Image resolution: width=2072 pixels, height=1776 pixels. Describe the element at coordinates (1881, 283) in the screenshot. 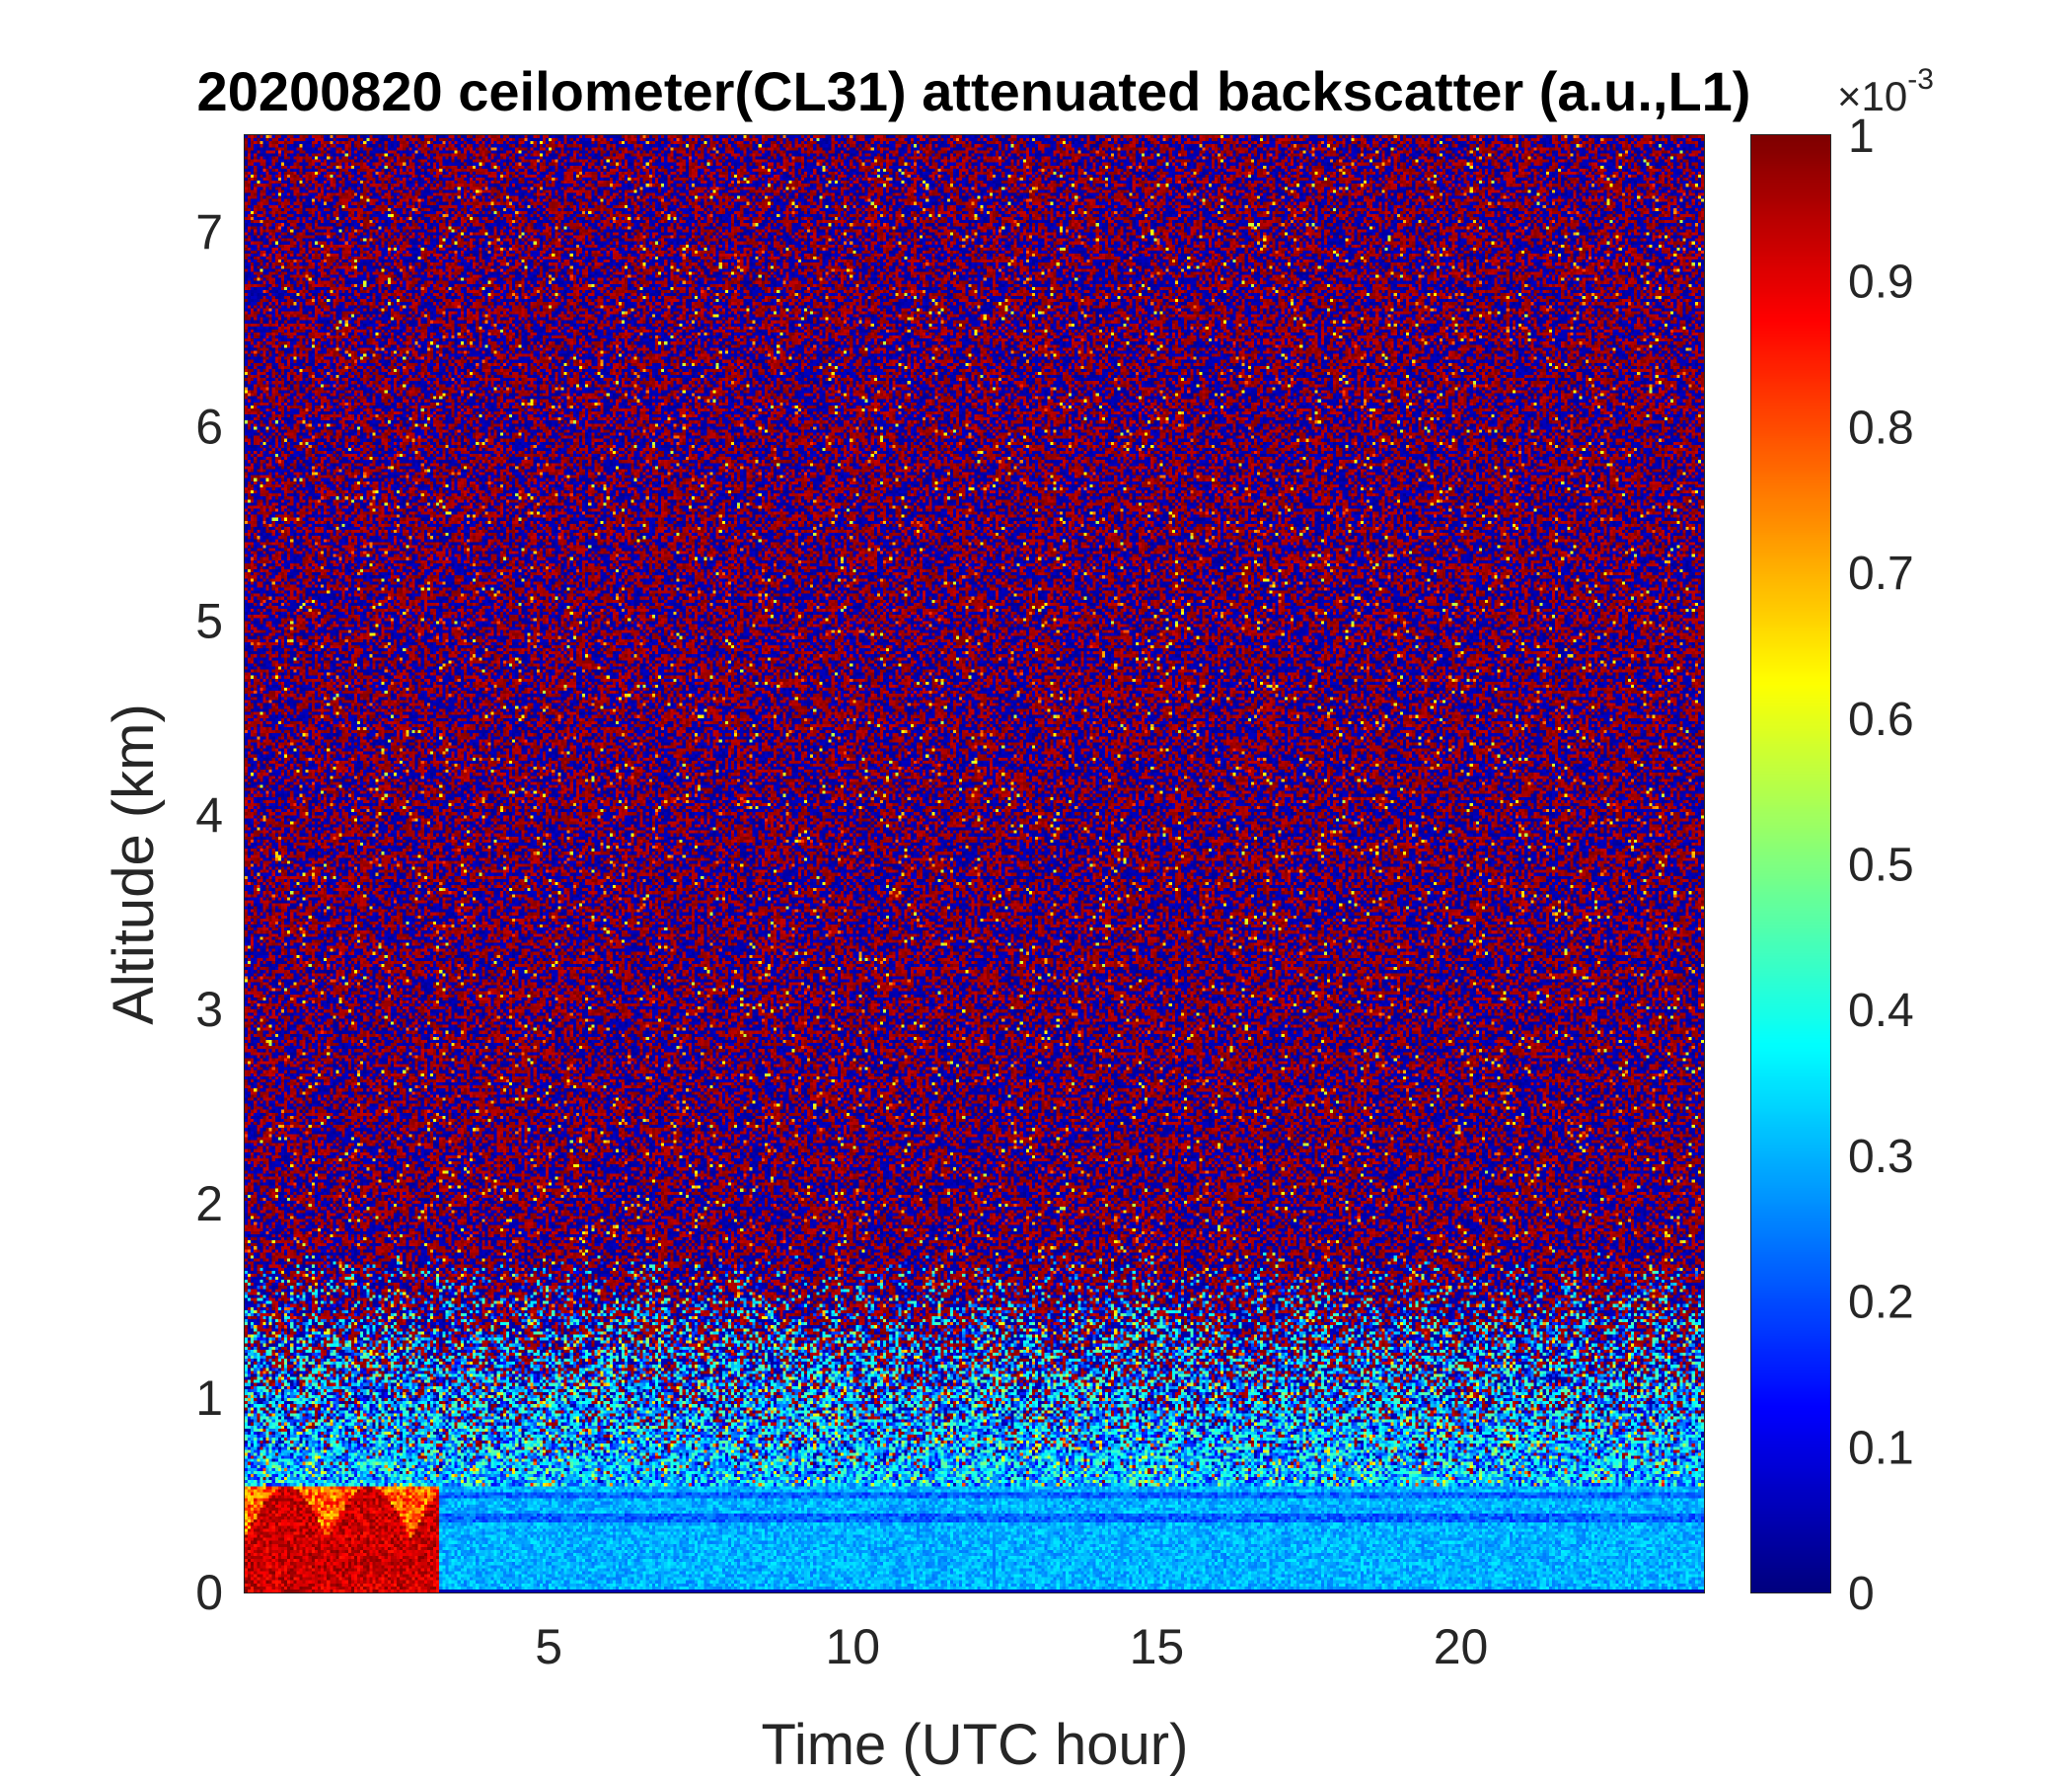

I see `colorbar-tick-label: 0.9` at that location.